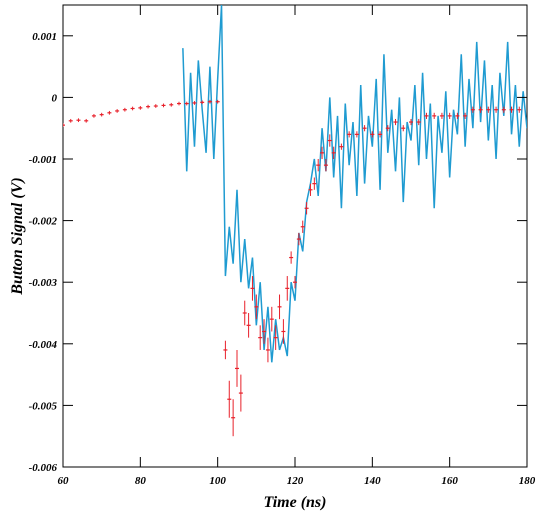  Describe the element at coordinates (43, 468) in the screenshot. I see `y-tick-label: -0.006` at that location.